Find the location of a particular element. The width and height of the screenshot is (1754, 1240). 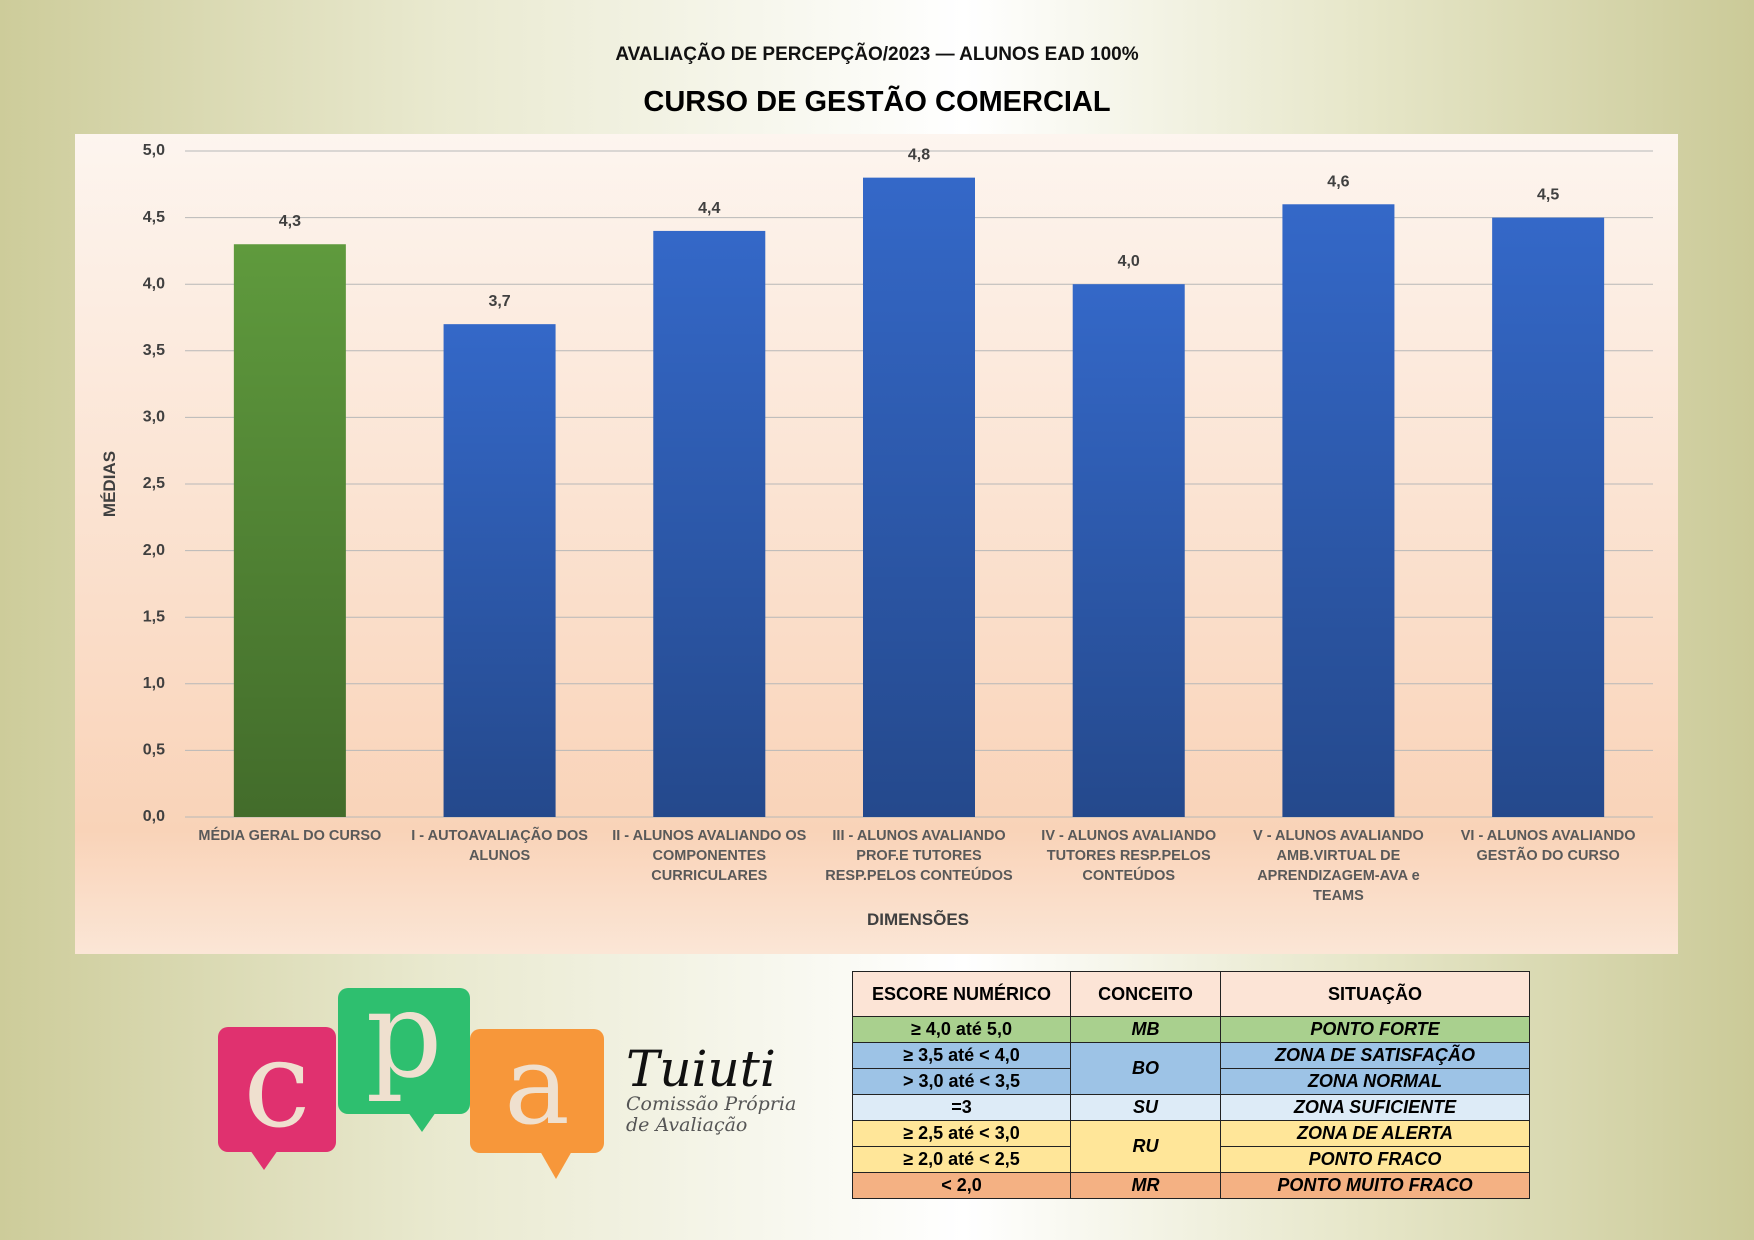

value-label: 3,7 is located at coordinates (499, 301).